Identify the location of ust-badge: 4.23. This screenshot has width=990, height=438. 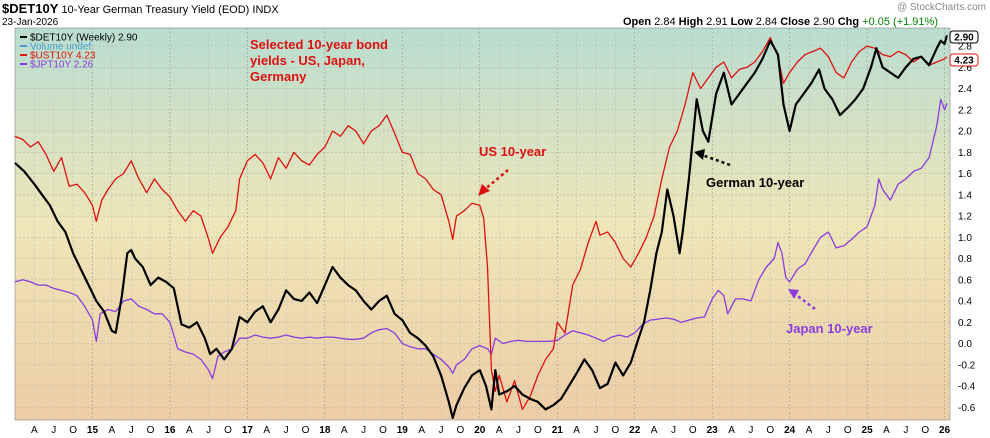
(964, 61).